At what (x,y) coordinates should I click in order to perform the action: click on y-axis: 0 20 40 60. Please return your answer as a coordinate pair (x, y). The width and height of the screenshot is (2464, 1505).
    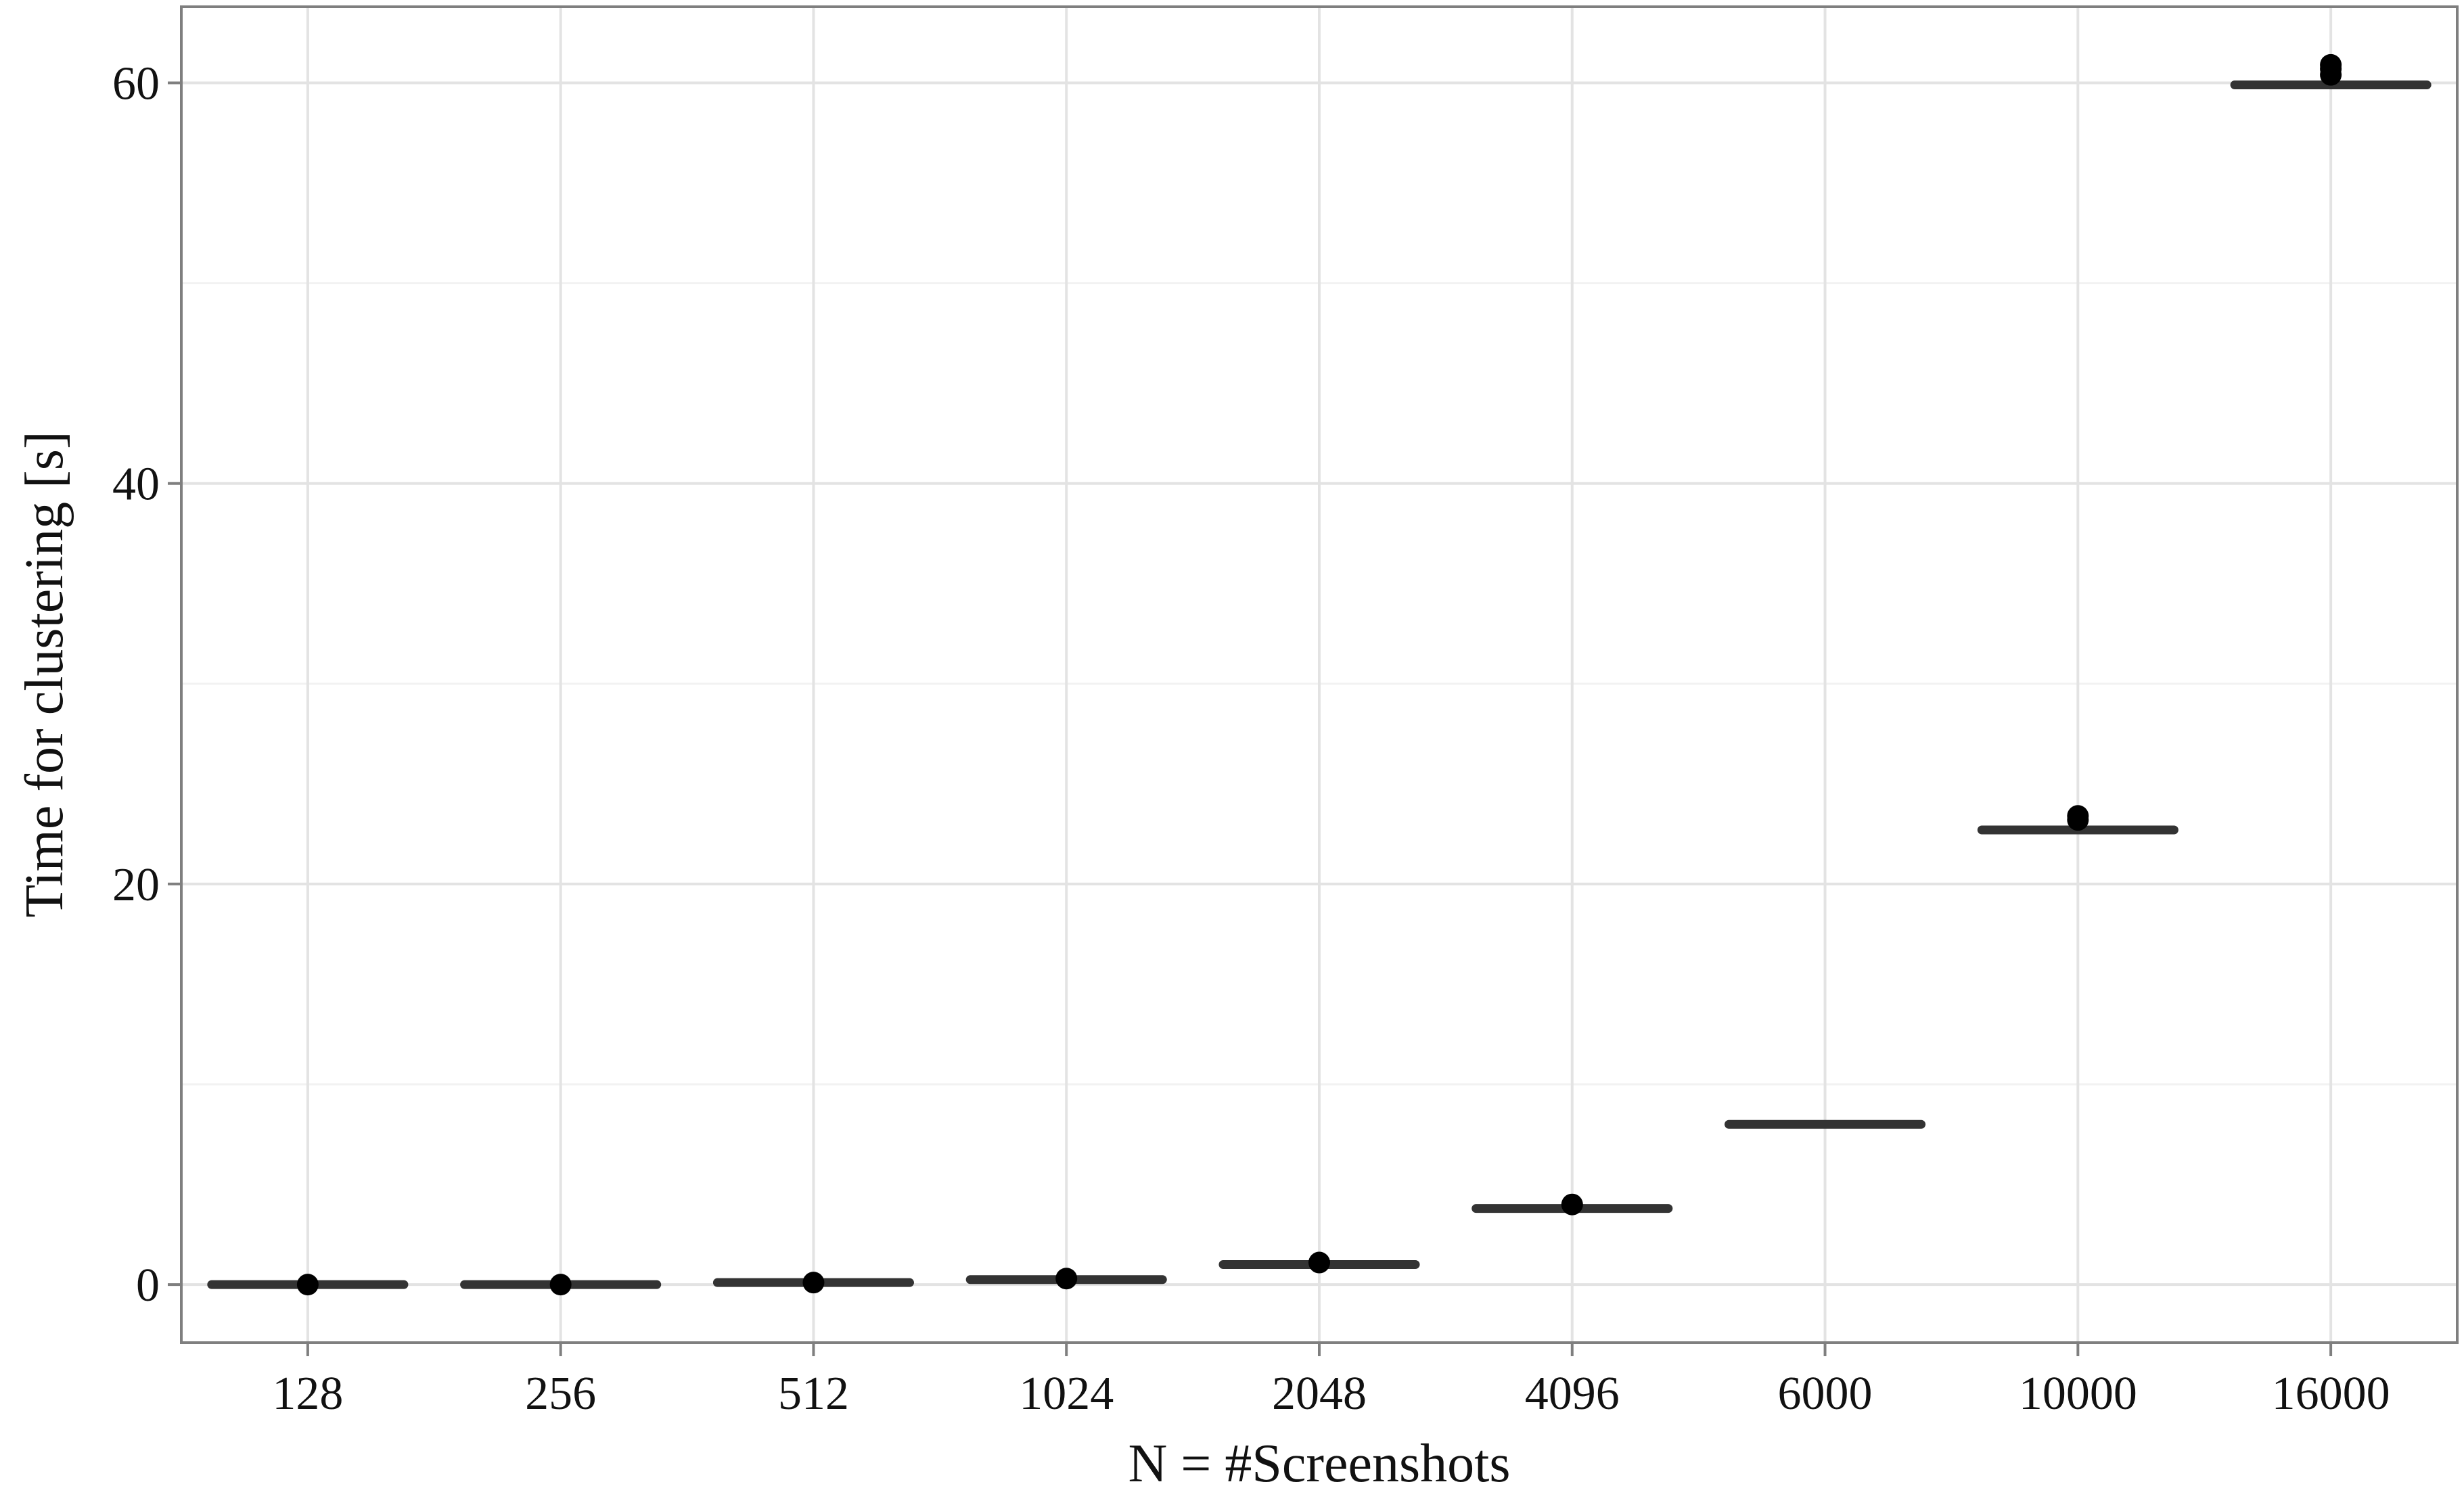
    Looking at the image, I should click on (146, 685).